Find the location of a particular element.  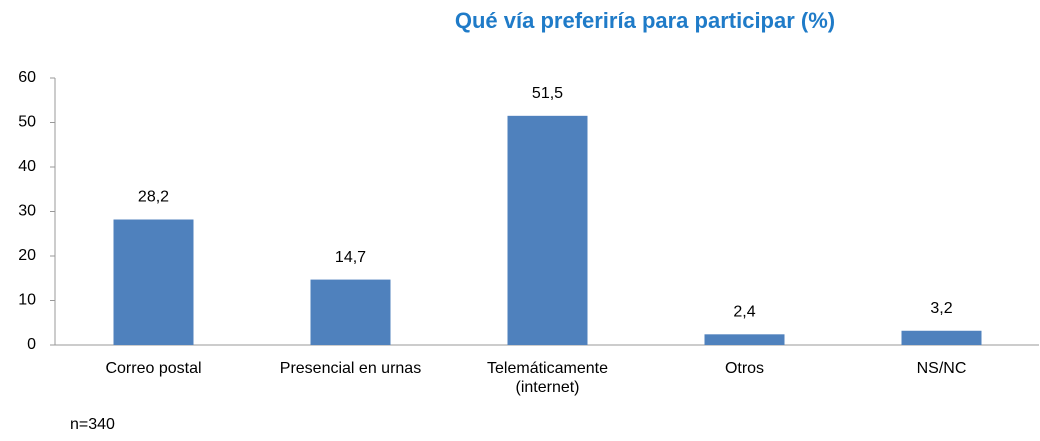

data-label: 14,7 is located at coordinates (350, 257).